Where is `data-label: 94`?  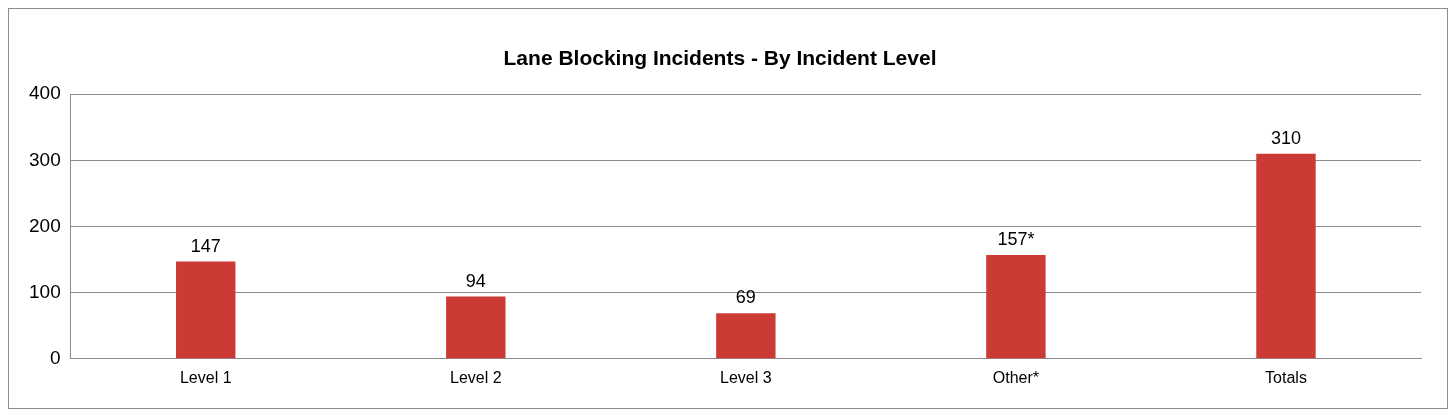
data-label: 94 is located at coordinates (475, 280).